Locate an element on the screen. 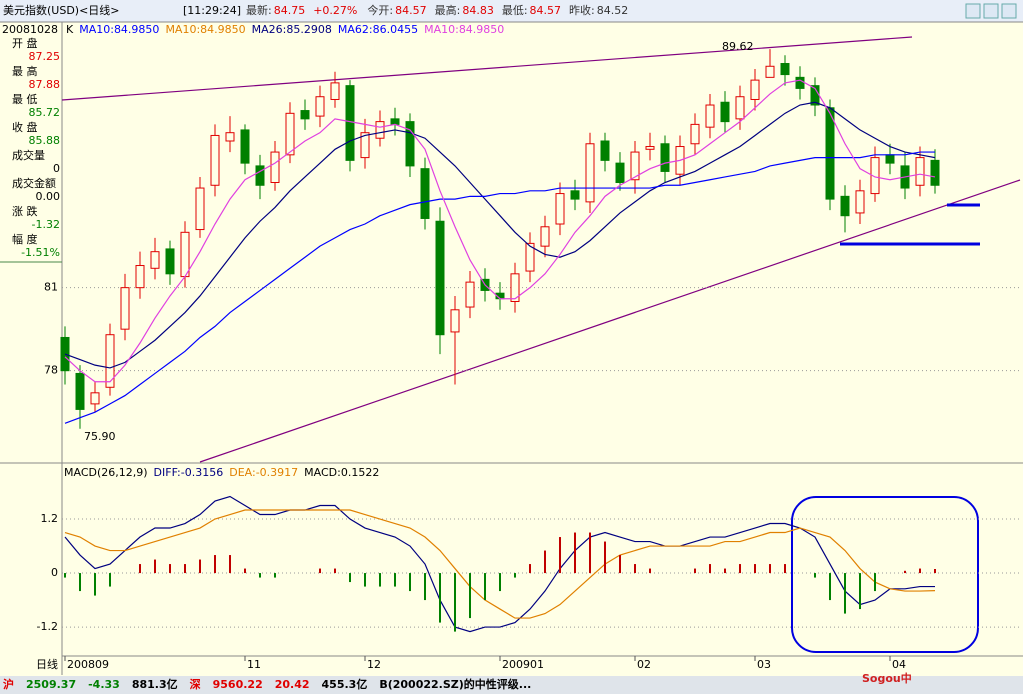  window-buttons is located at coordinates (991, 11).